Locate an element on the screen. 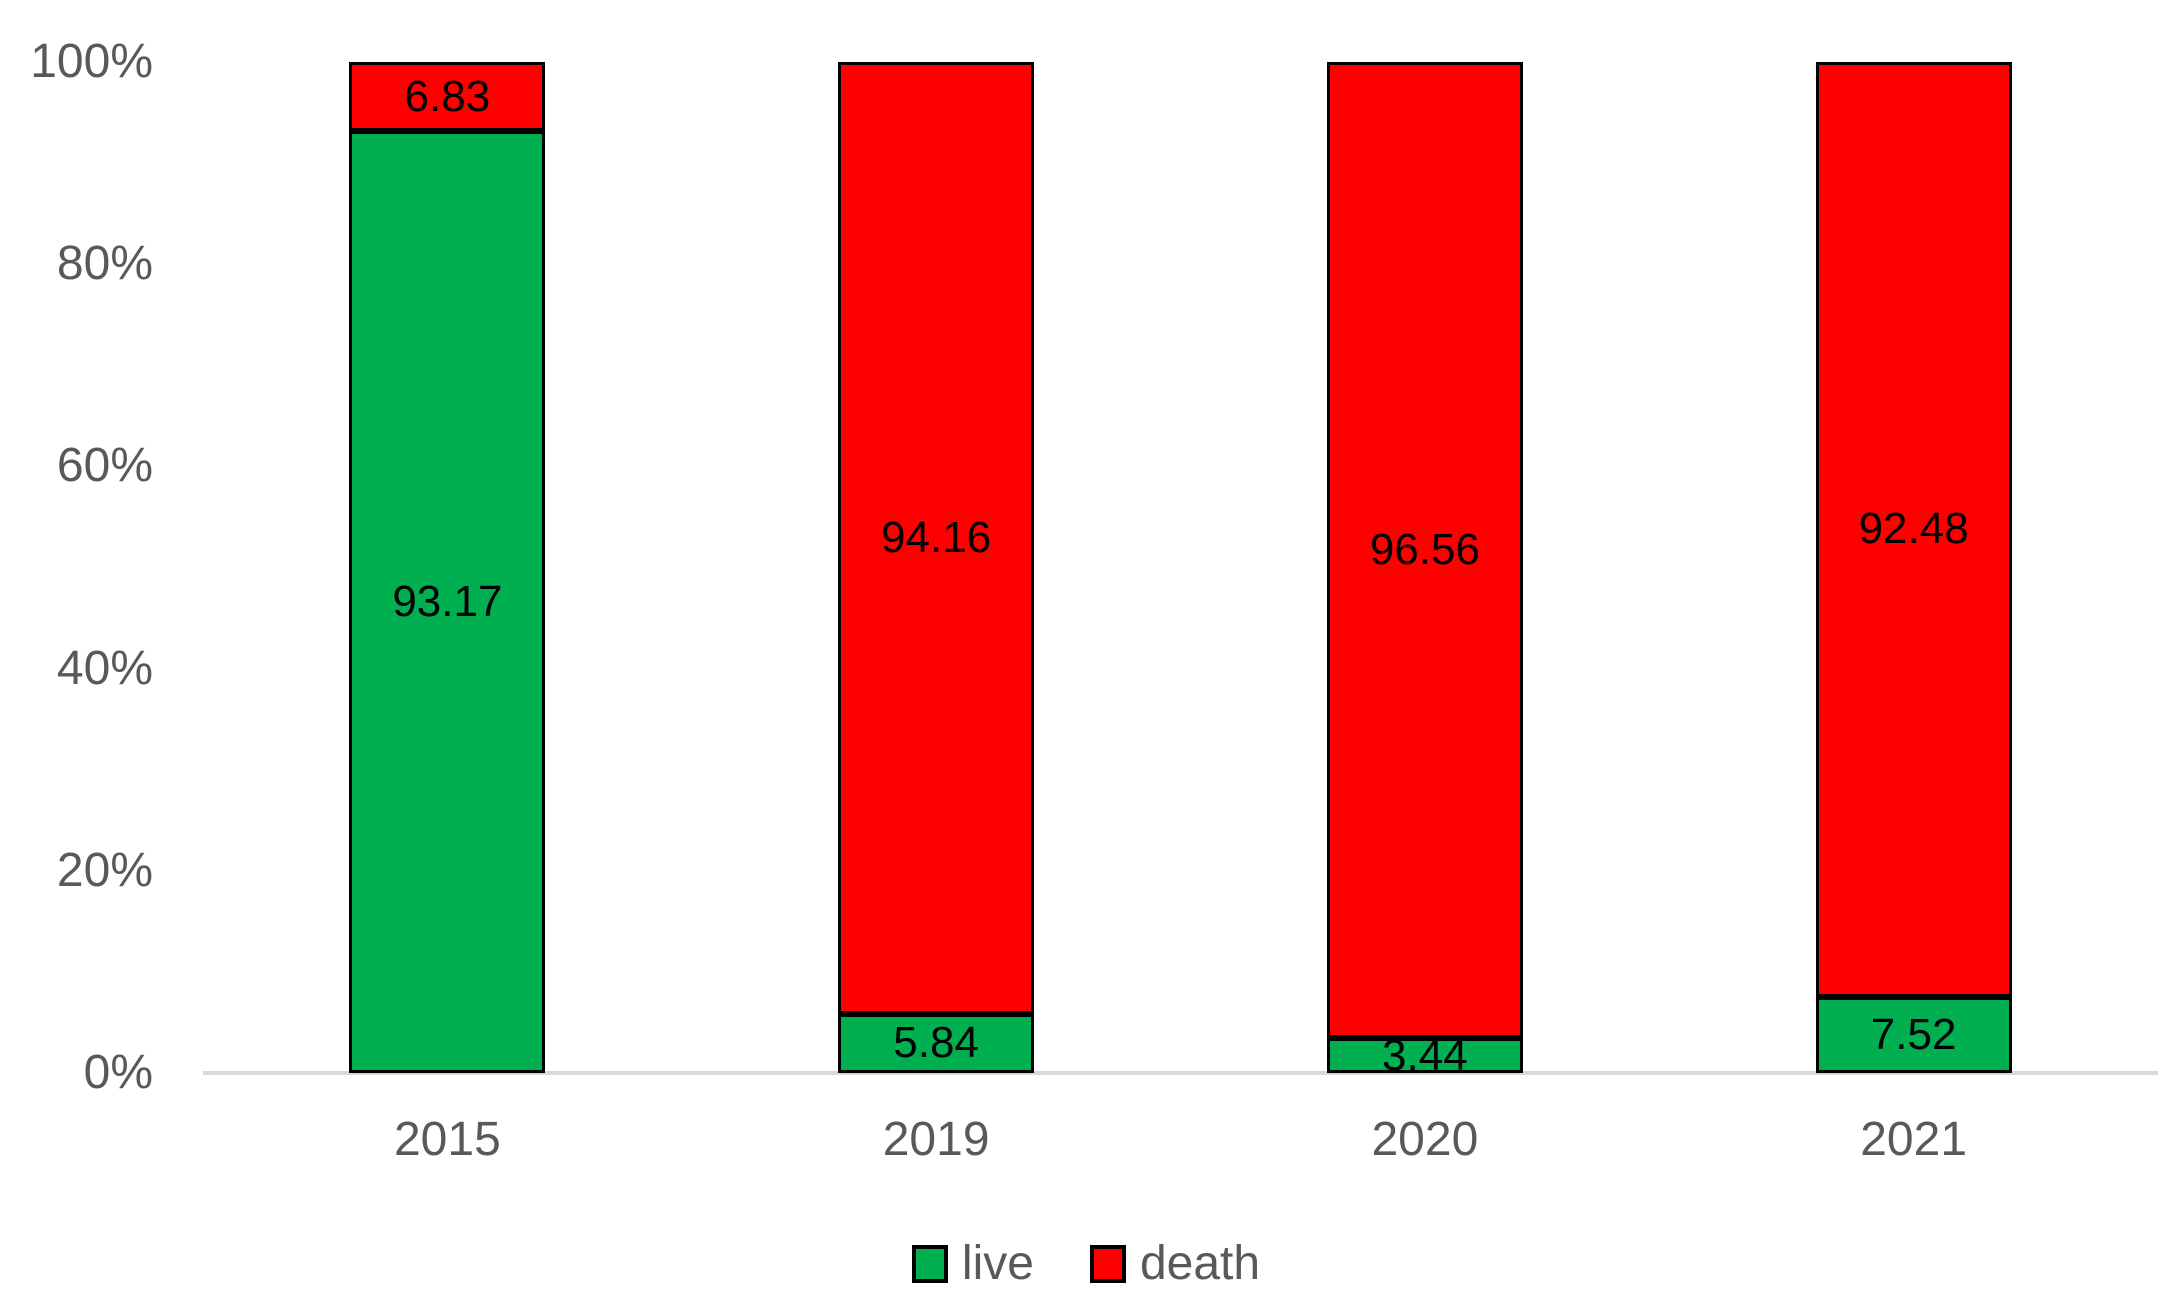  segment-death-2020: 96.56 is located at coordinates (1424, 550).